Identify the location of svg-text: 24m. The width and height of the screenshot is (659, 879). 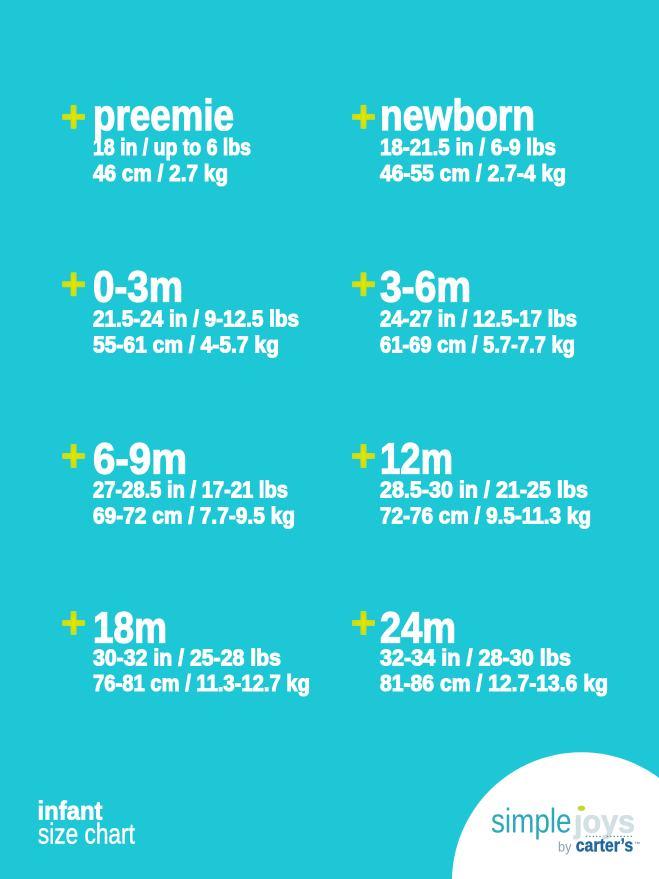
(418, 627).